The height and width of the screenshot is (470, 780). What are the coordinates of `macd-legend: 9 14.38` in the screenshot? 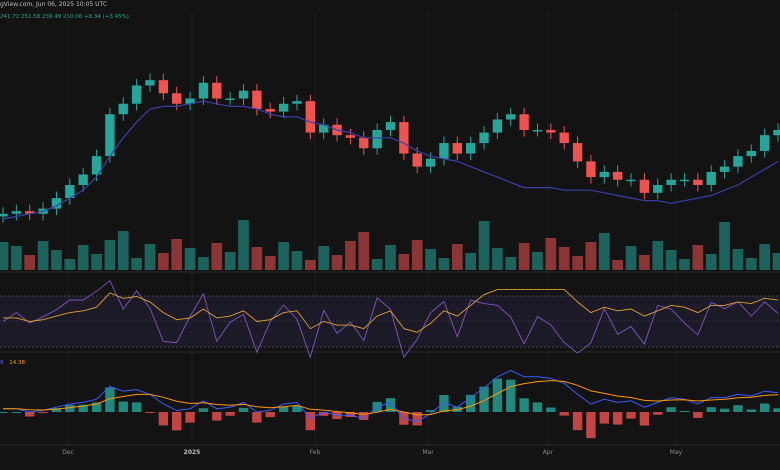 It's located at (12, 363).